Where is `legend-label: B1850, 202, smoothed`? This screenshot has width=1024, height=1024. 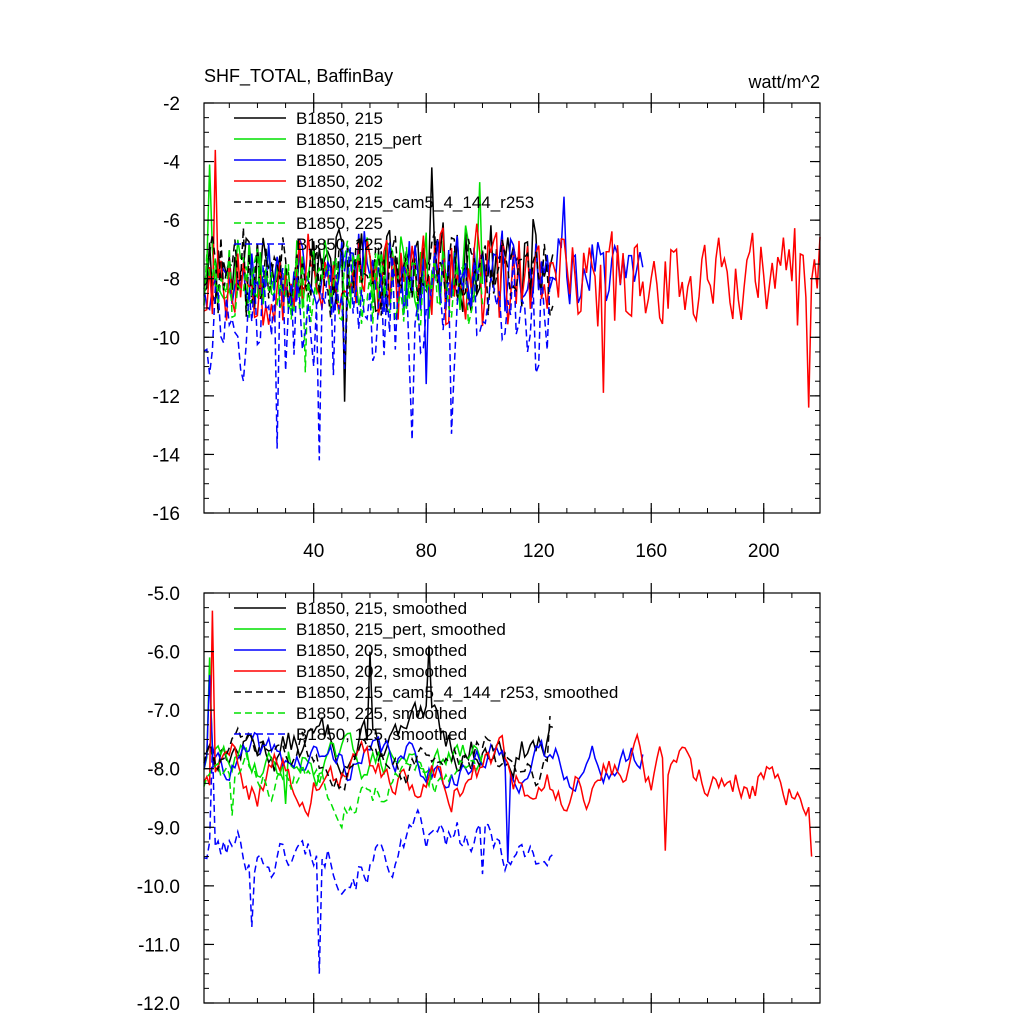 legend-label: B1850, 202, smoothed is located at coordinates (381, 671).